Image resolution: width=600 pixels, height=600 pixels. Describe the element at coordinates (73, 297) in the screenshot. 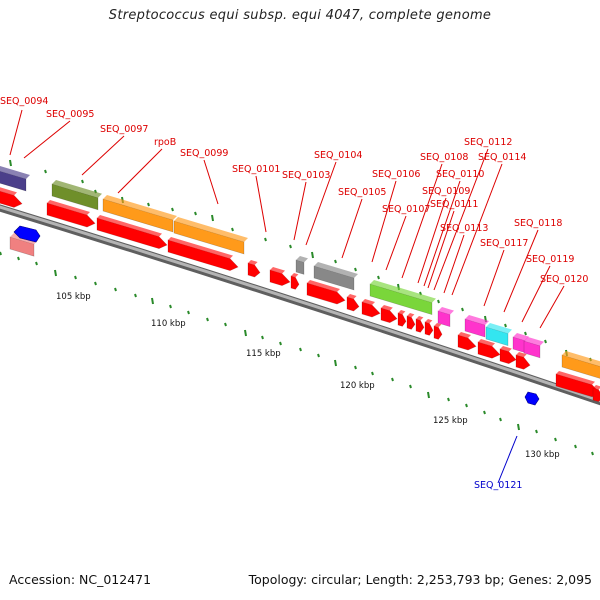

I see `scale-label: 105 kbp` at that location.